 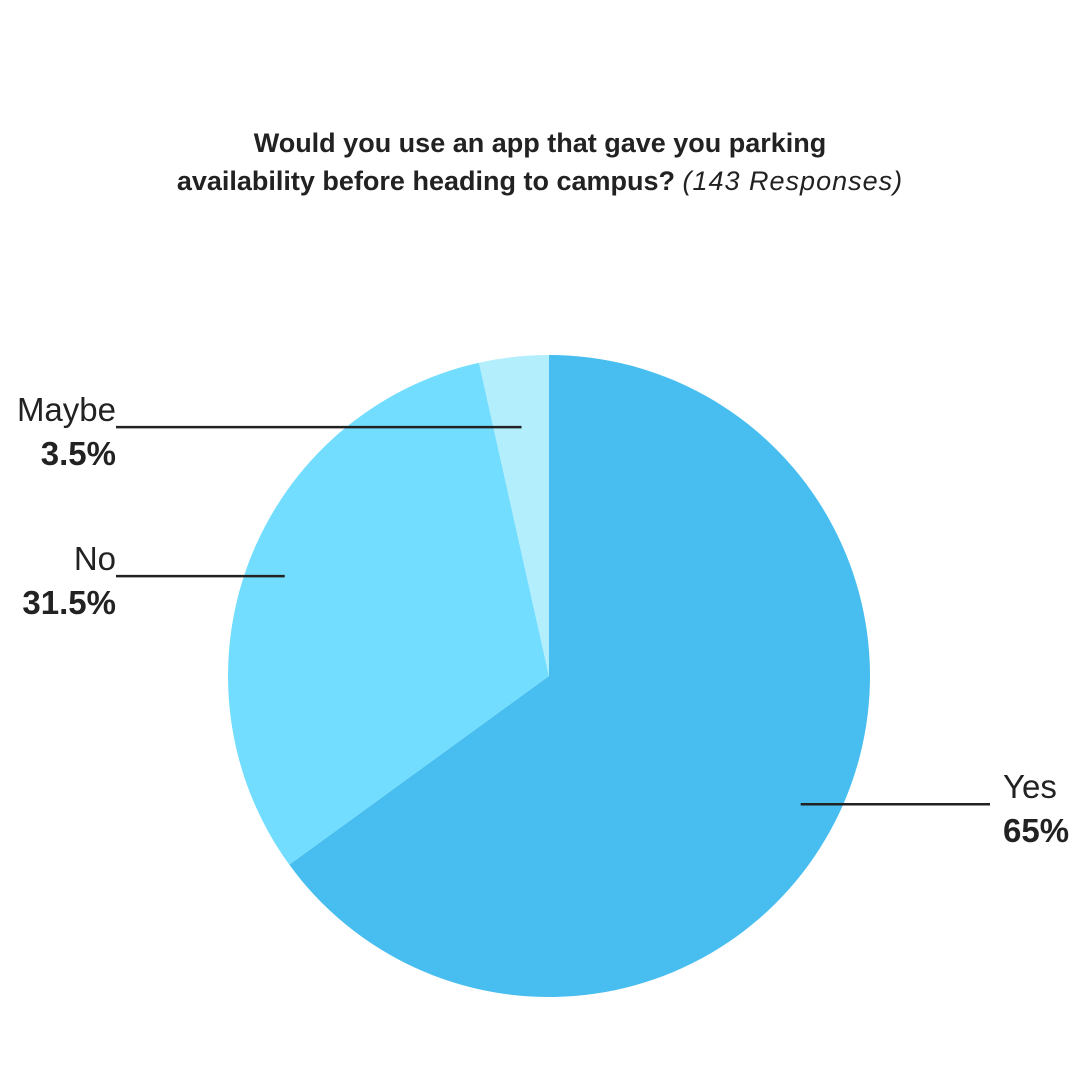 I want to click on chart-subtitle: (143 Responses), so click(x=793, y=181).